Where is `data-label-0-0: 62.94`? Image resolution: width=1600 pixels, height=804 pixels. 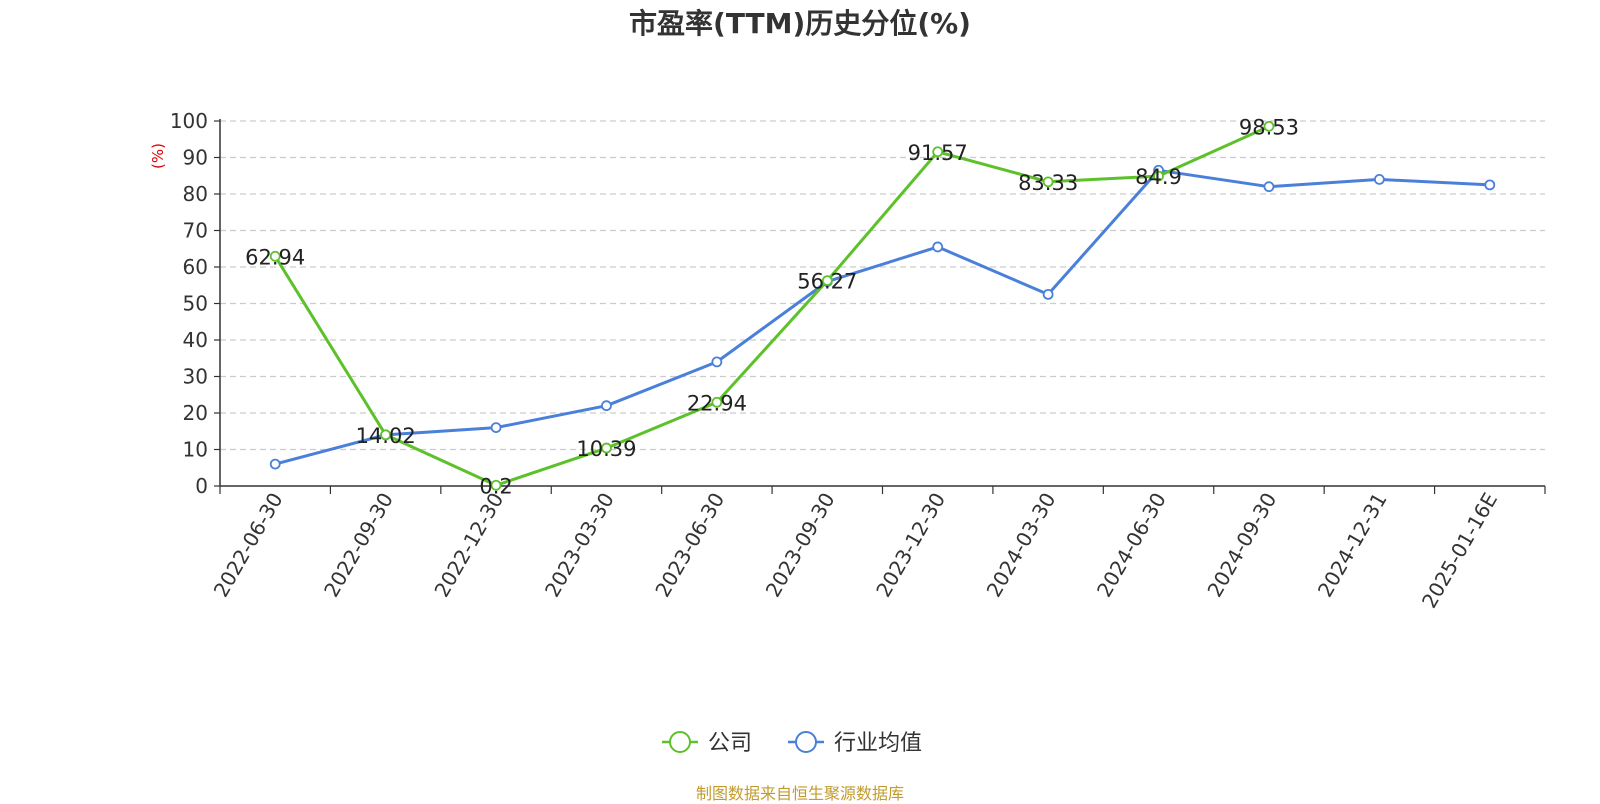 data-label-0-0: 62.94 is located at coordinates (275, 257).